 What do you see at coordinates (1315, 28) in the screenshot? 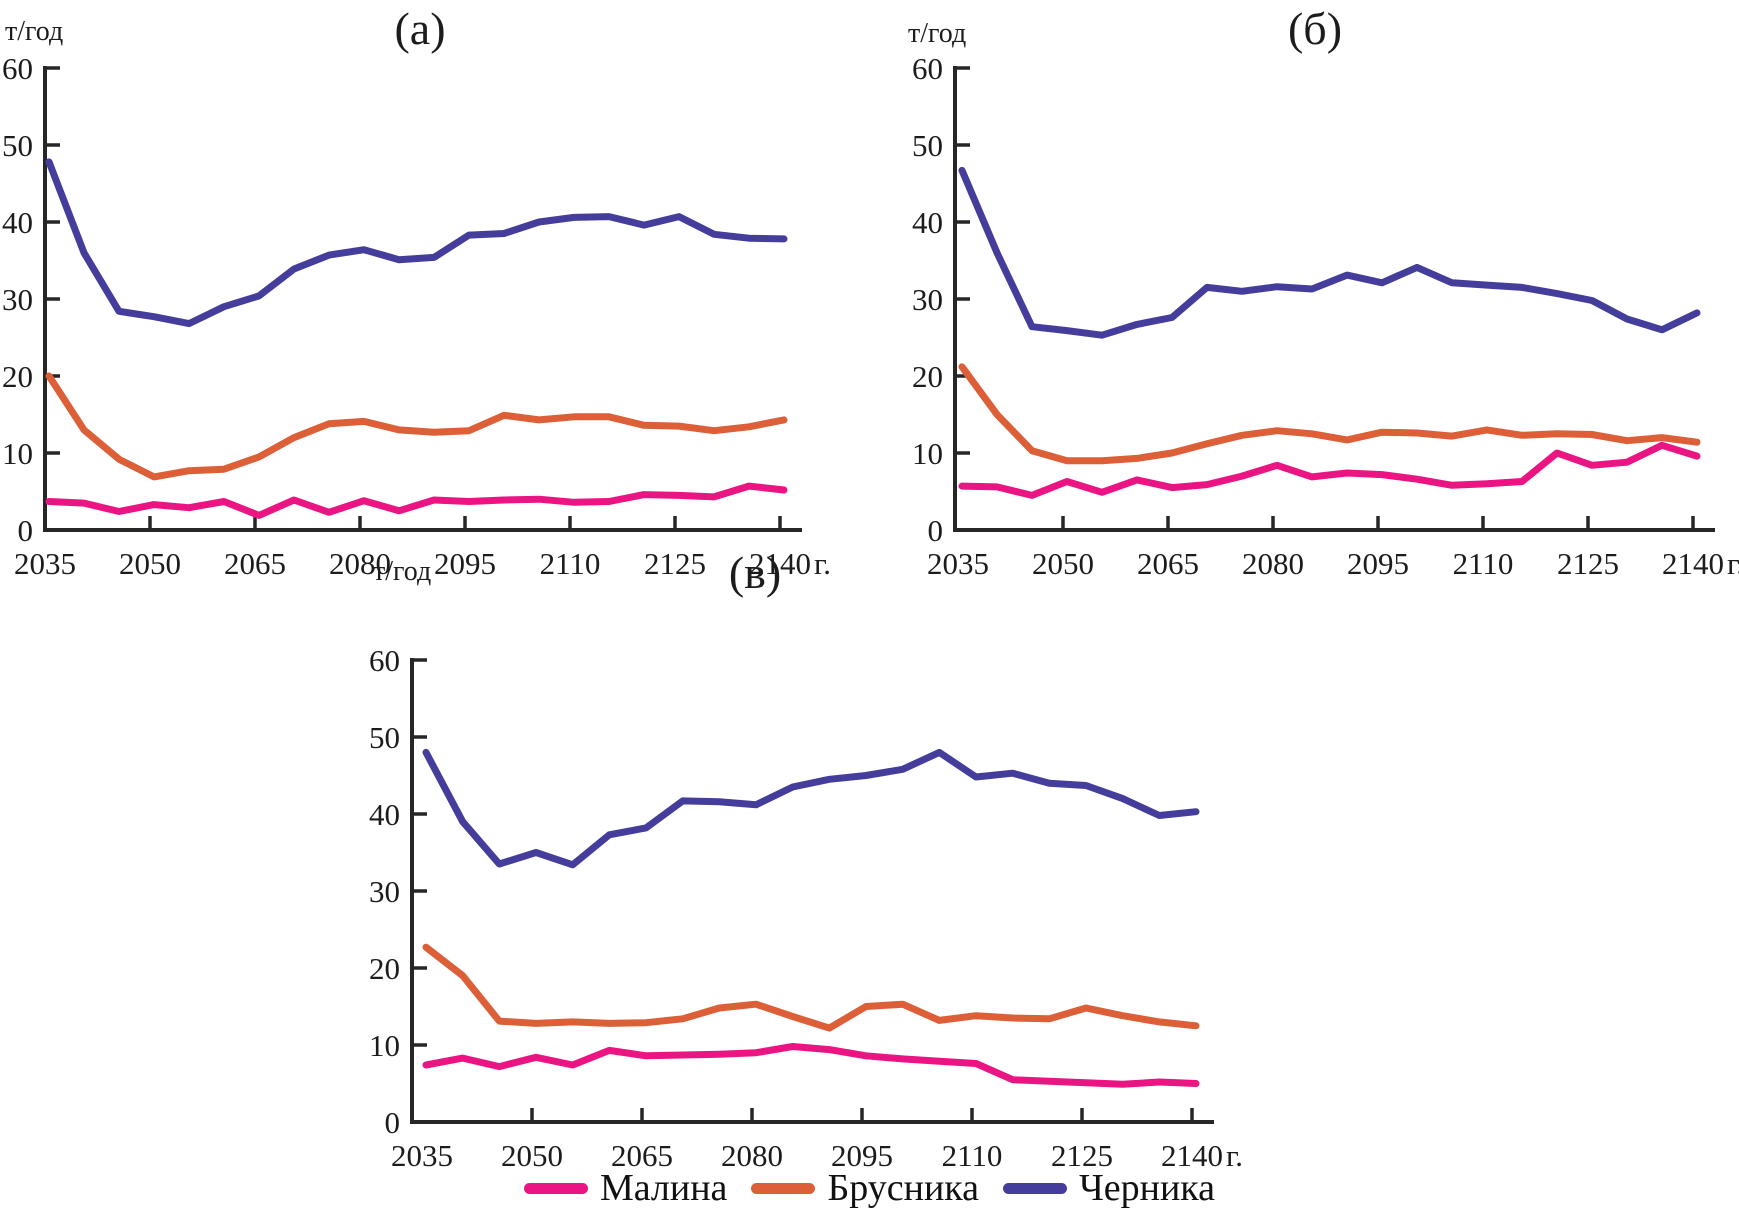
I see `chart-b-title: (б)` at bounding box center [1315, 28].